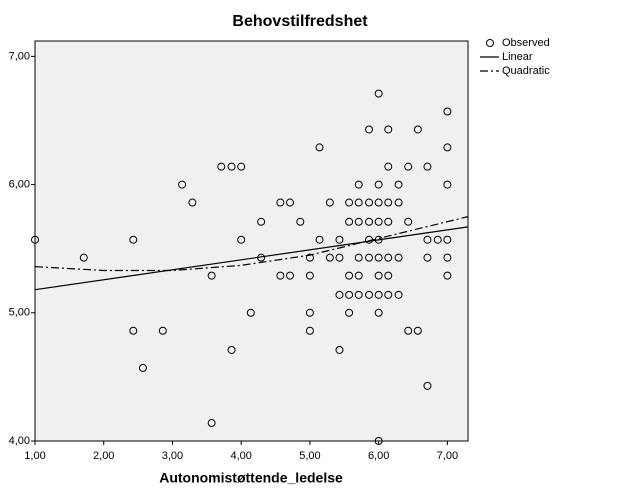  I want to click on y-tick-label: 6,00, so click(19, 184).